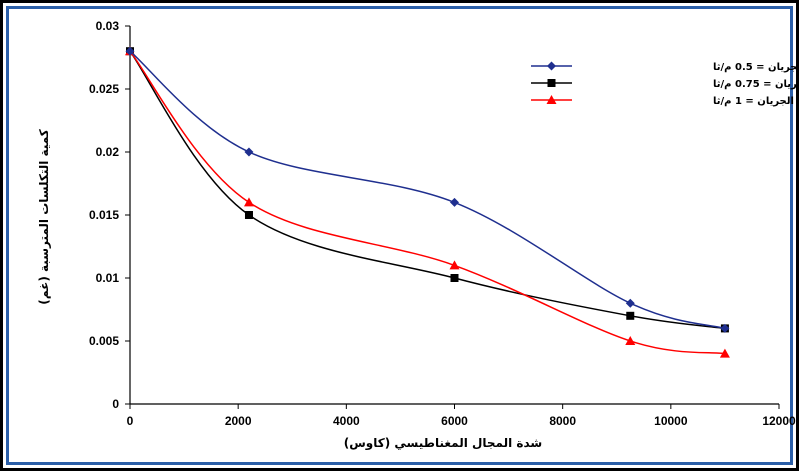 This screenshot has height=474, width=799. What do you see at coordinates (115, 404) in the screenshot?
I see `y-tick-label: 0` at bounding box center [115, 404].